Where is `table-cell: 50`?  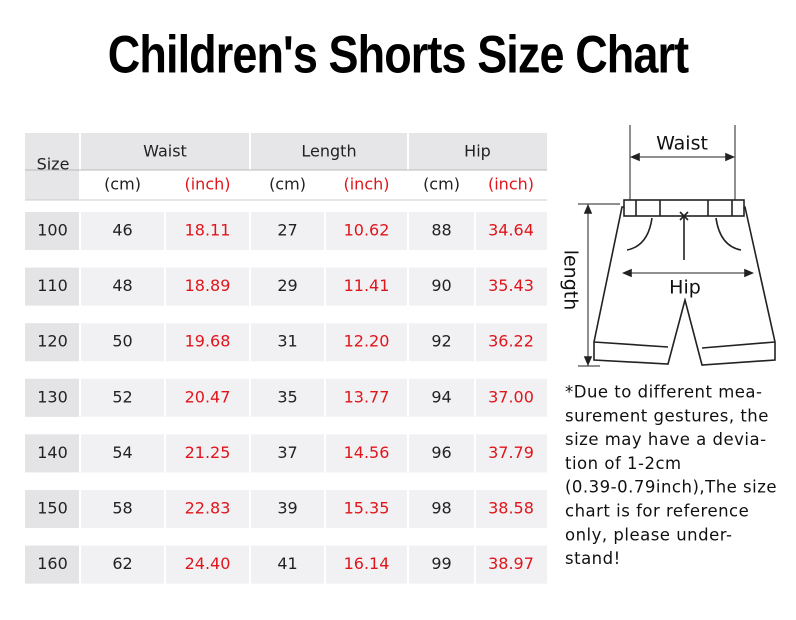 table-cell: 50 is located at coordinates (122, 341).